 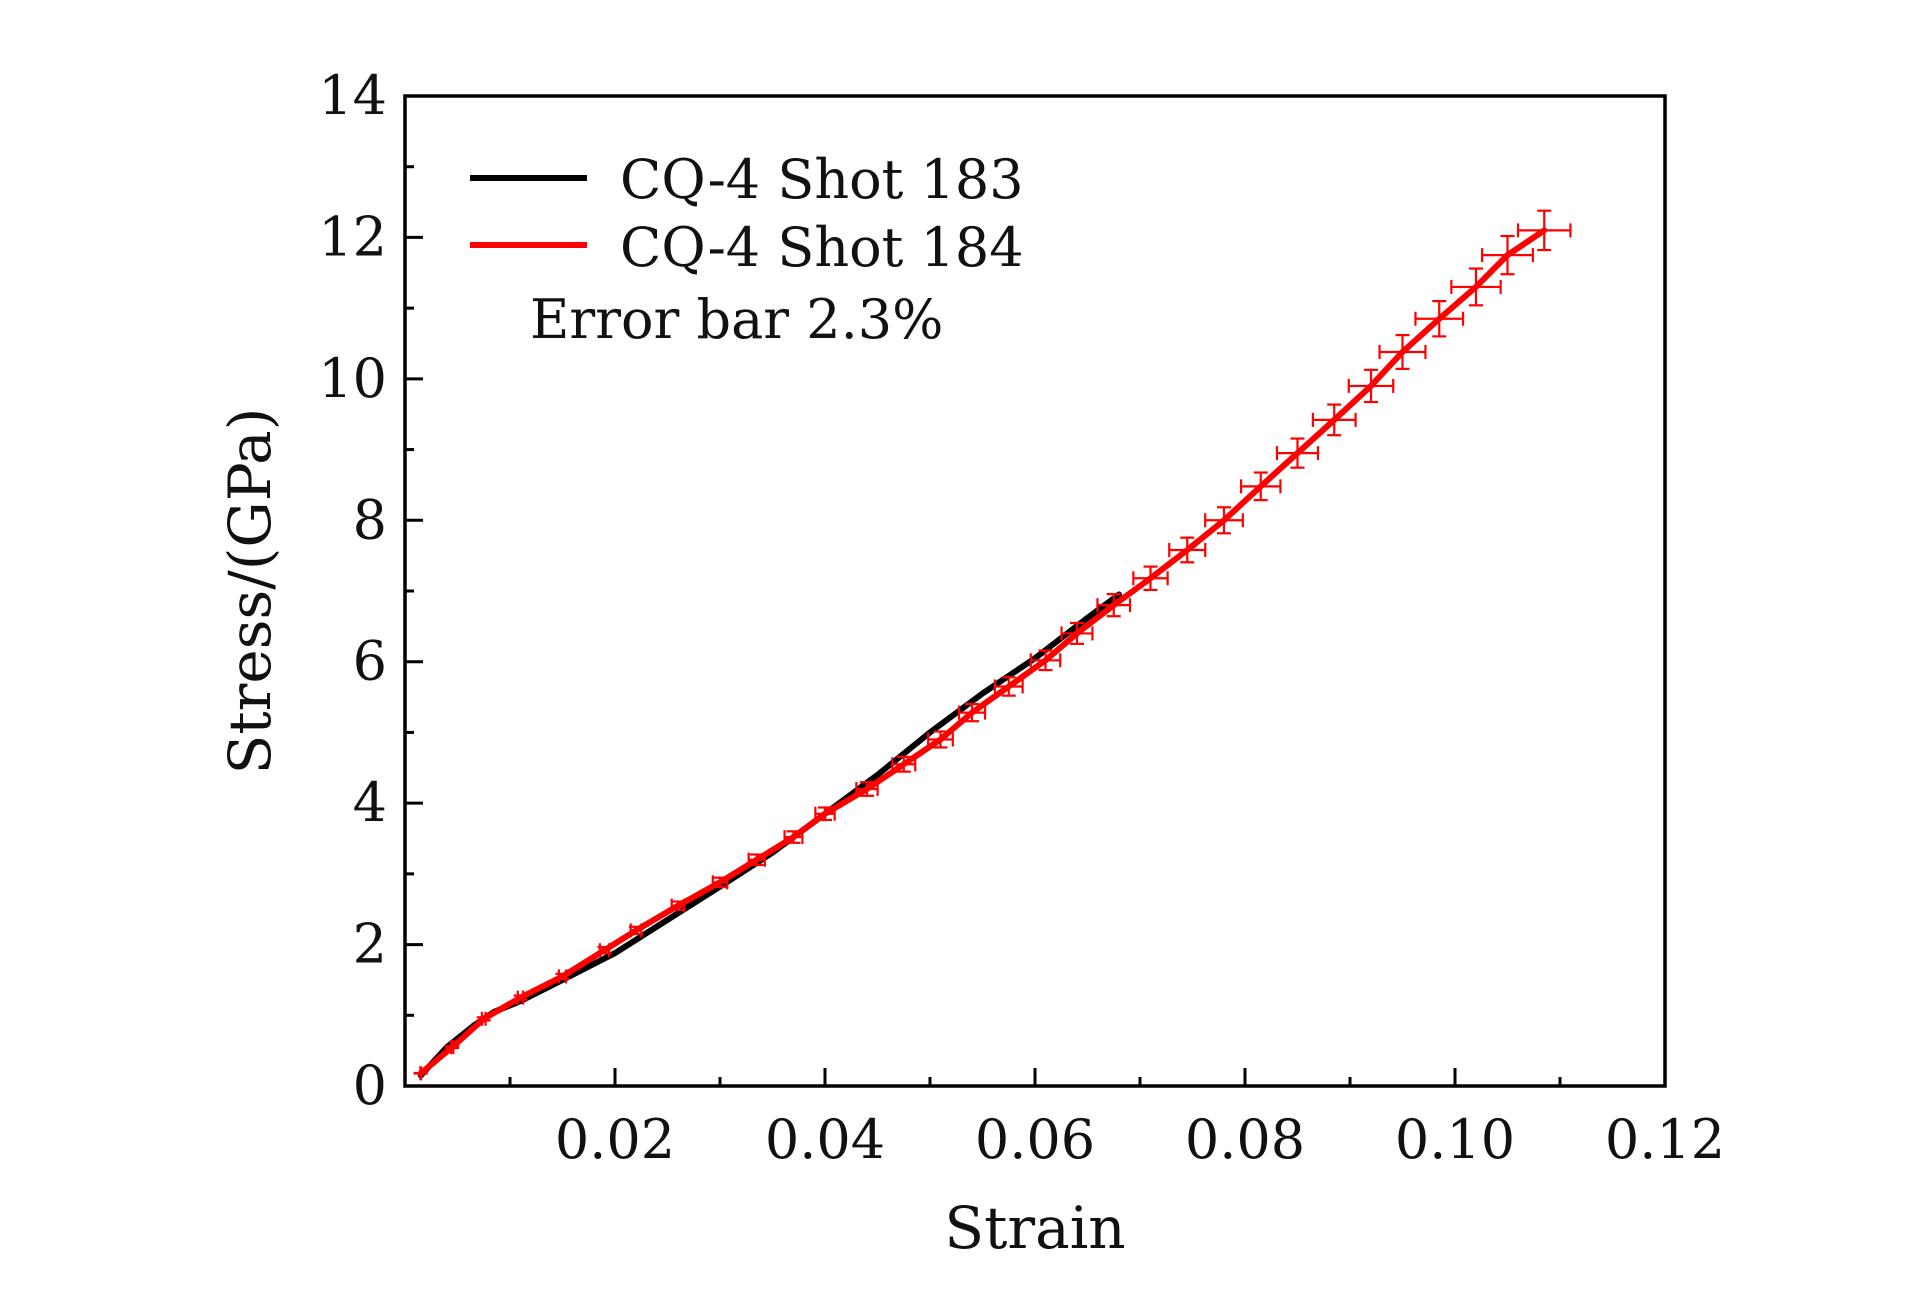 I want to click on y-tick-label: 0, so click(x=370, y=1085).